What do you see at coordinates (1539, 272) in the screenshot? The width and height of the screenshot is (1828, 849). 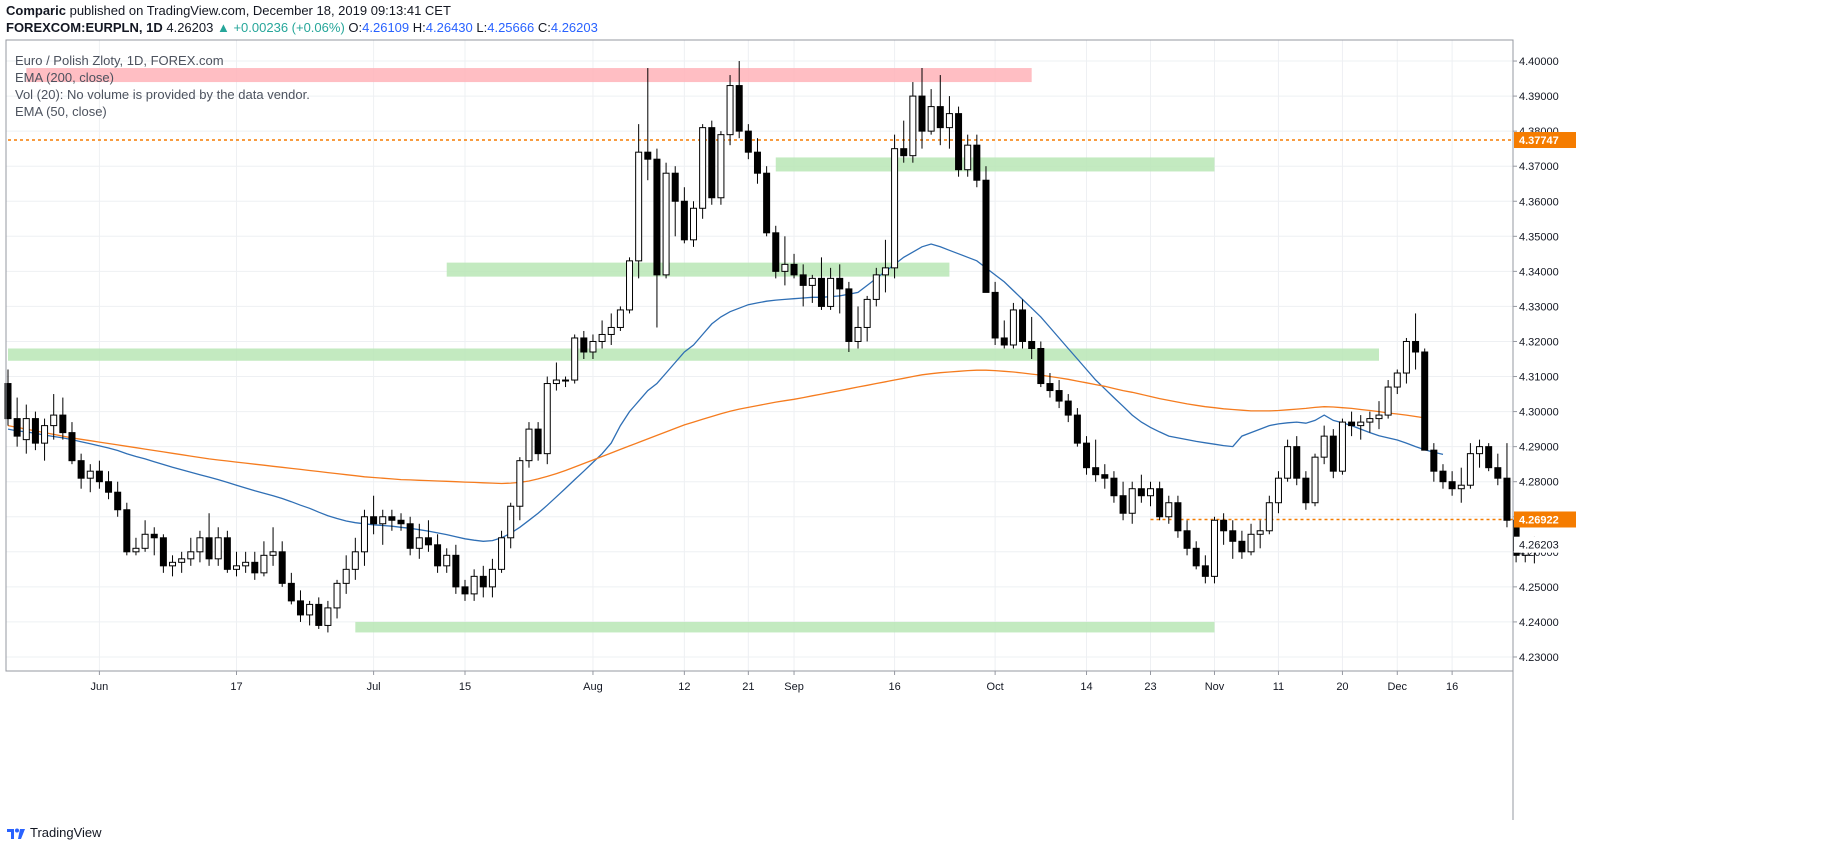 I see `y-tick-label: 4.34000` at bounding box center [1539, 272].